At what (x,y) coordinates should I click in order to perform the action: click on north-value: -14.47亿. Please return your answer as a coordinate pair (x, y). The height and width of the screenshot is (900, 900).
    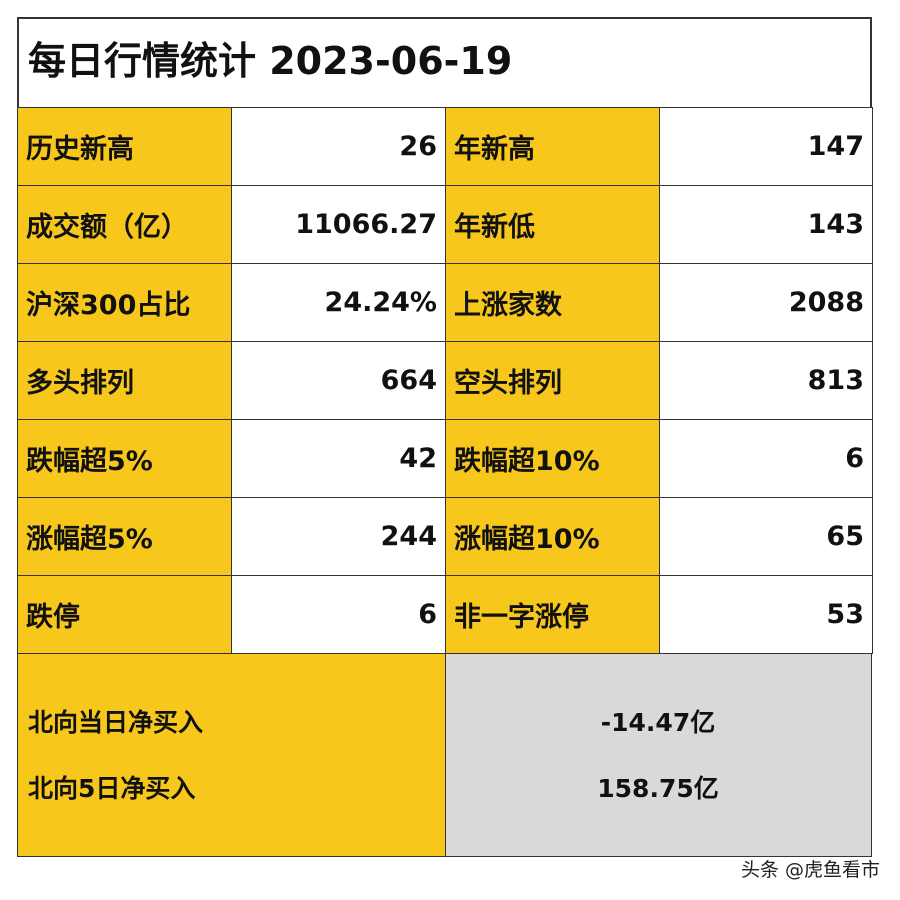
    Looking at the image, I should click on (658, 722).